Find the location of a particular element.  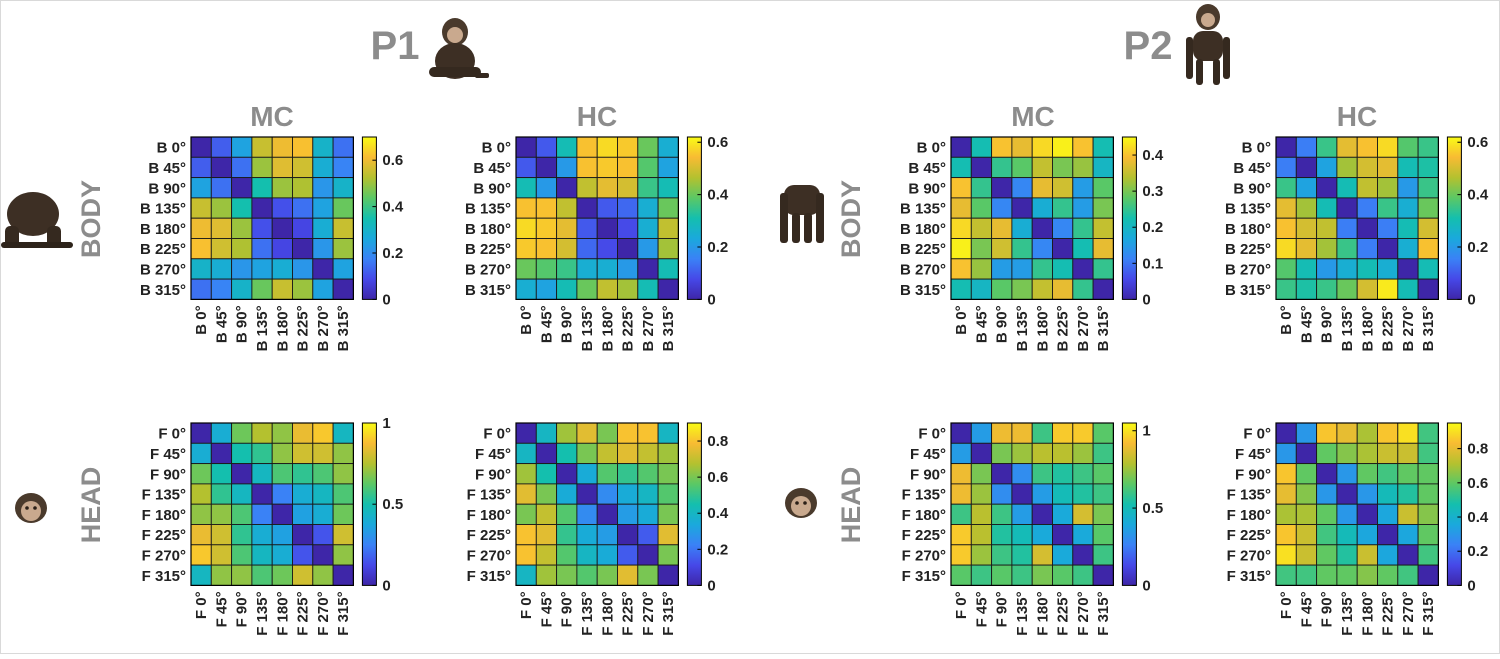

y-tick-label: F 270° is located at coordinates (924, 555).